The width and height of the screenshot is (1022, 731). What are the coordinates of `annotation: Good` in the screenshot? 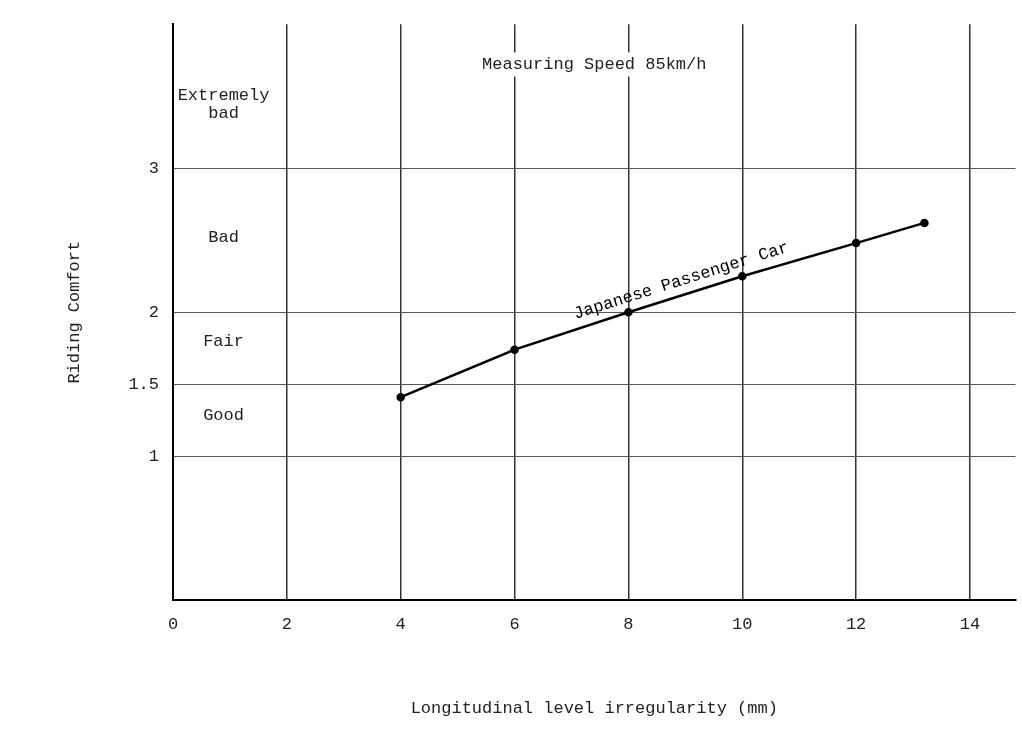 It's located at (223, 416).